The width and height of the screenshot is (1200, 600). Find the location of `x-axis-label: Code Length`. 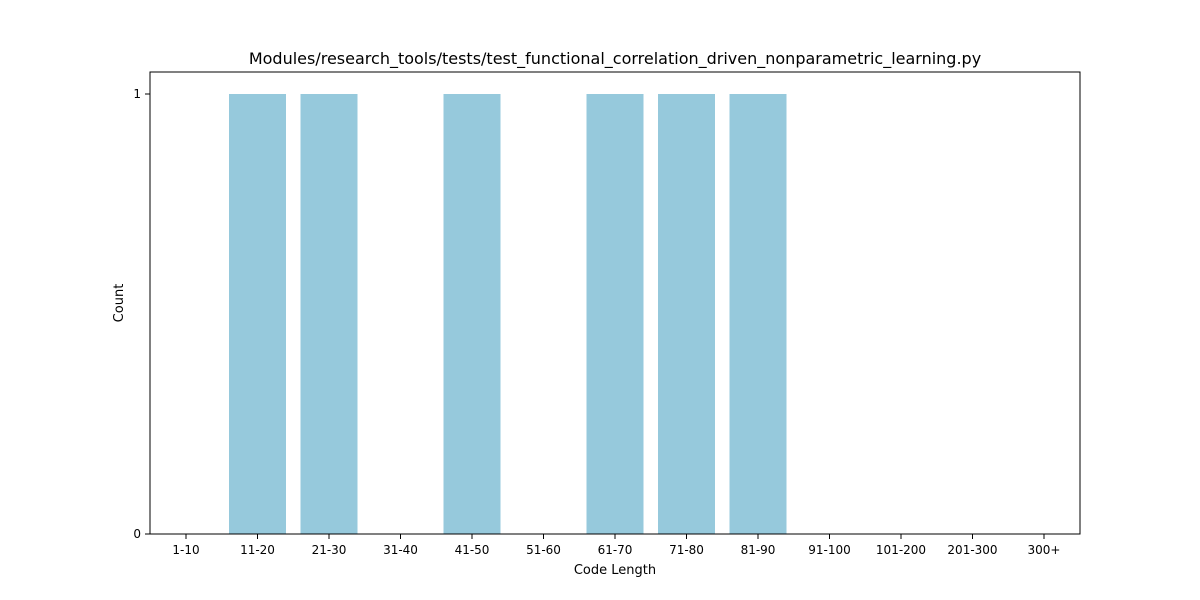

x-axis-label: Code Length is located at coordinates (615, 570).